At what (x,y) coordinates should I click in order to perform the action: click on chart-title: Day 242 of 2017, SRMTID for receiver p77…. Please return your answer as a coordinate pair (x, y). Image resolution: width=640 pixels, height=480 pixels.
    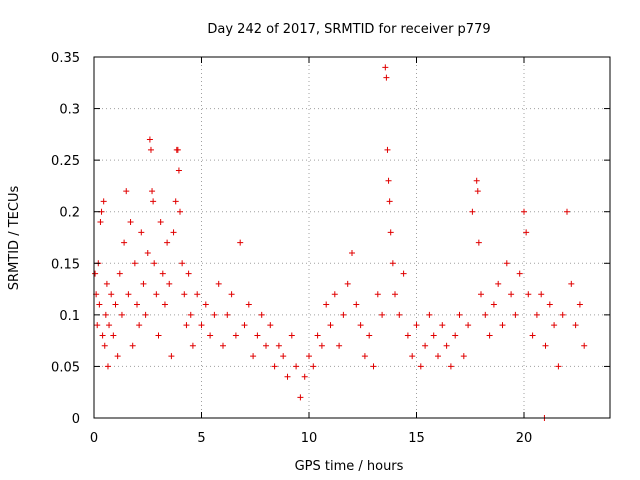
    Looking at the image, I should click on (348, 29).